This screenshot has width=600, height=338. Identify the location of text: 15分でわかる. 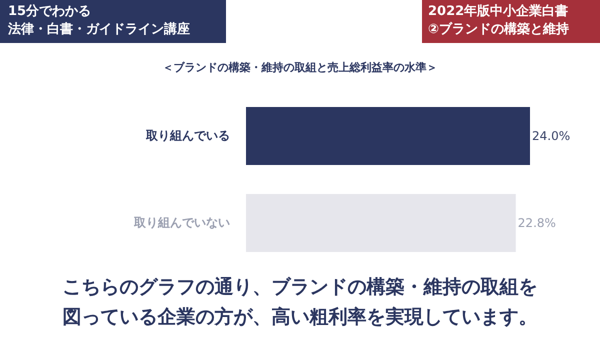
(50, 12).